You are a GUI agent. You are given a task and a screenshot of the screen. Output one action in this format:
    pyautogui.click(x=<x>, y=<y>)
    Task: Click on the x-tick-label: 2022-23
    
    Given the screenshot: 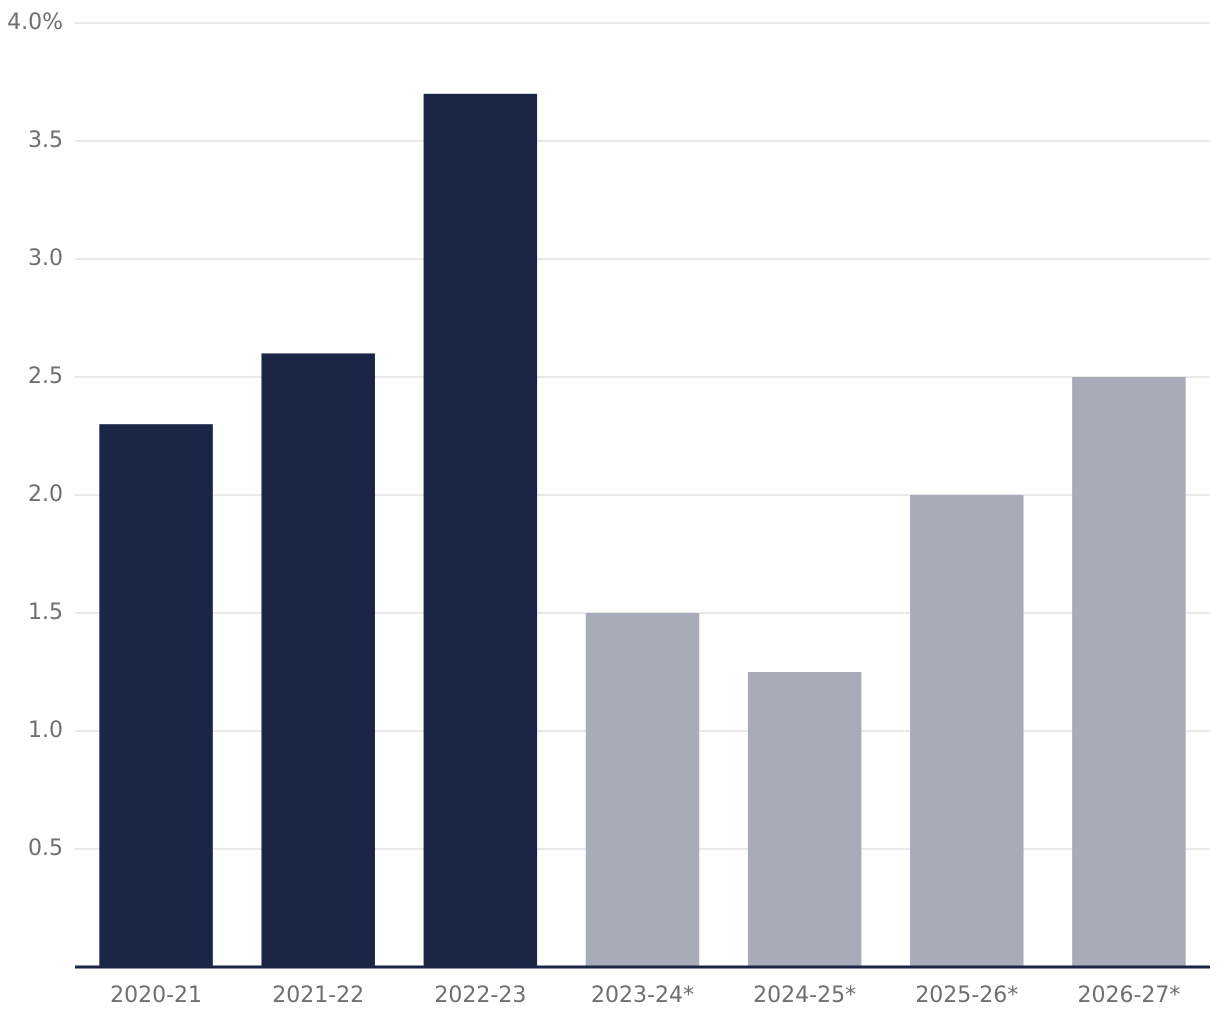 What is the action you would take?
    pyautogui.click(x=480, y=995)
    